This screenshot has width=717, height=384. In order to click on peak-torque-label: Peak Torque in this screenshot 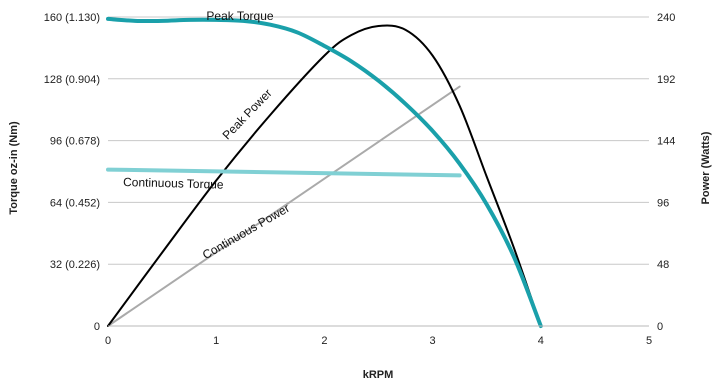, I will do `click(239, 16)`.